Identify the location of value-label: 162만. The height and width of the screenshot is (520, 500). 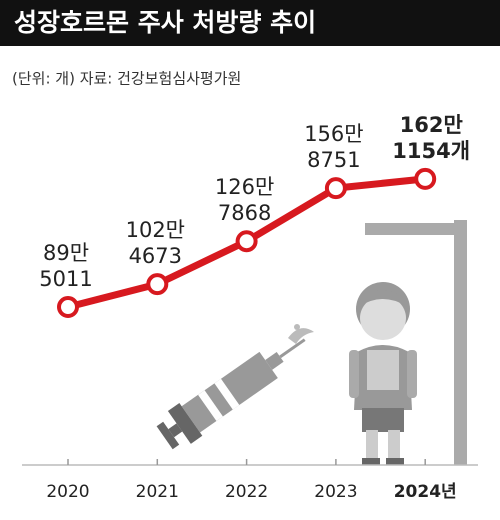
(431, 125).